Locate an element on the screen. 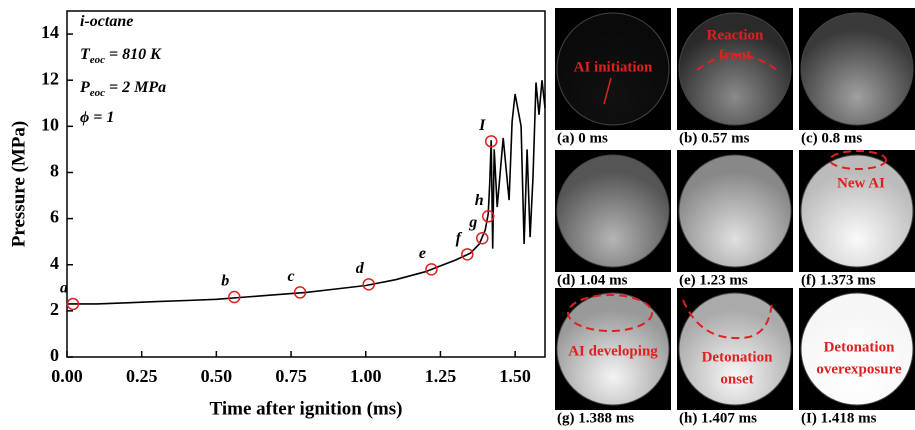 This screenshot has width=915, height=430. panel-caption: (c) 0.8 ms is located at coordinates (831, 138).